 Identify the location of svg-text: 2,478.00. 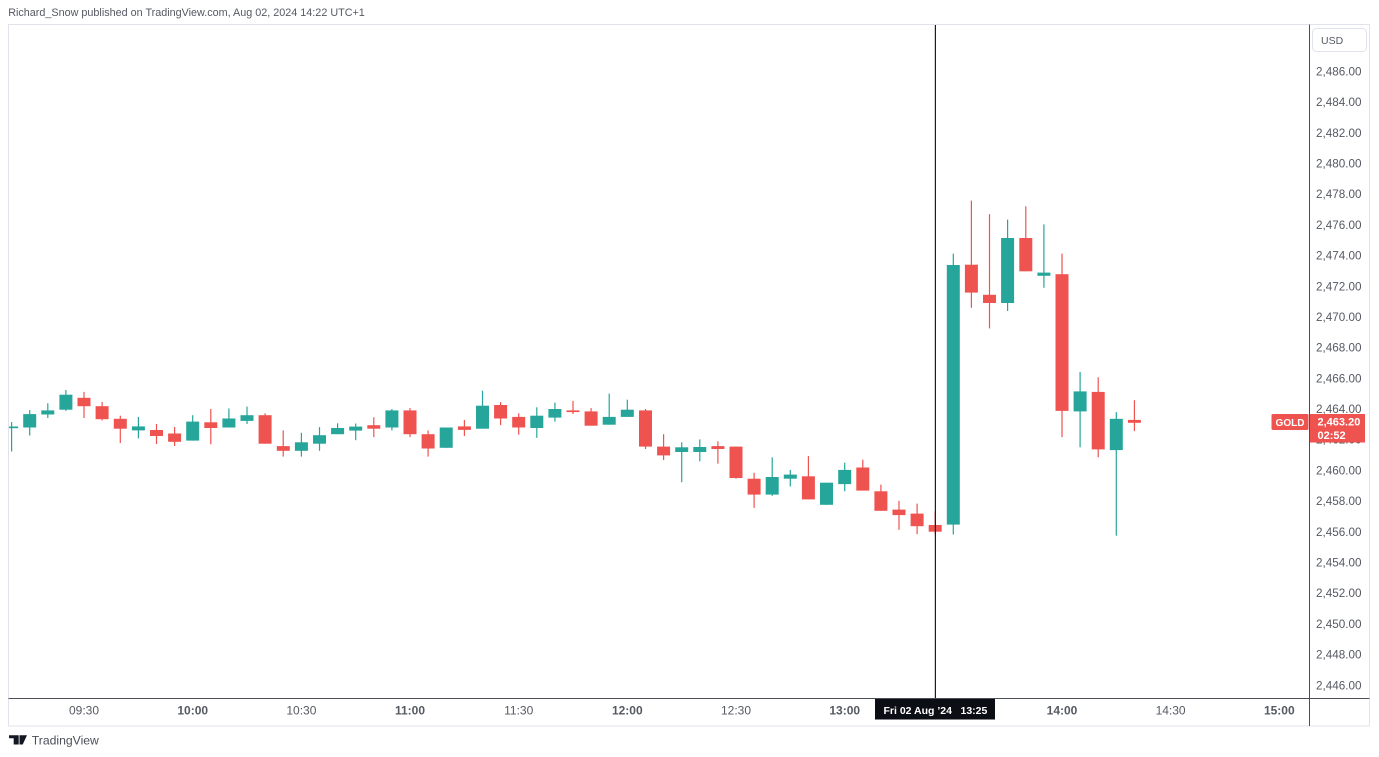
(1339, 194).